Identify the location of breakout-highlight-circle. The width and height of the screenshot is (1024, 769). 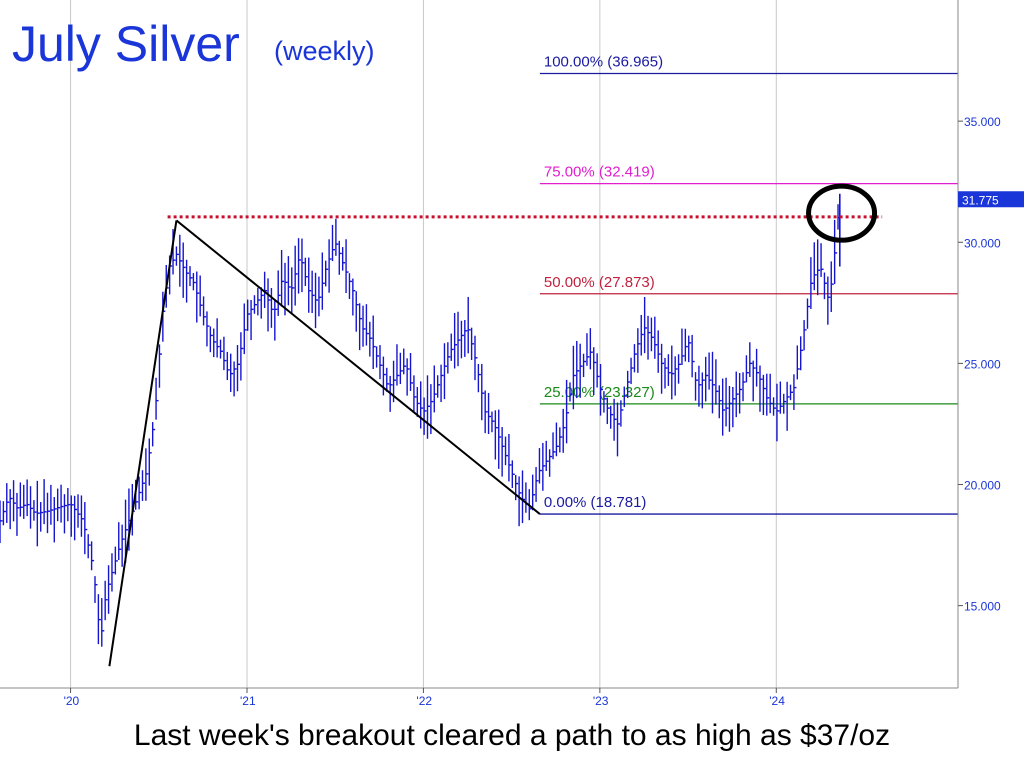
(842, 213).